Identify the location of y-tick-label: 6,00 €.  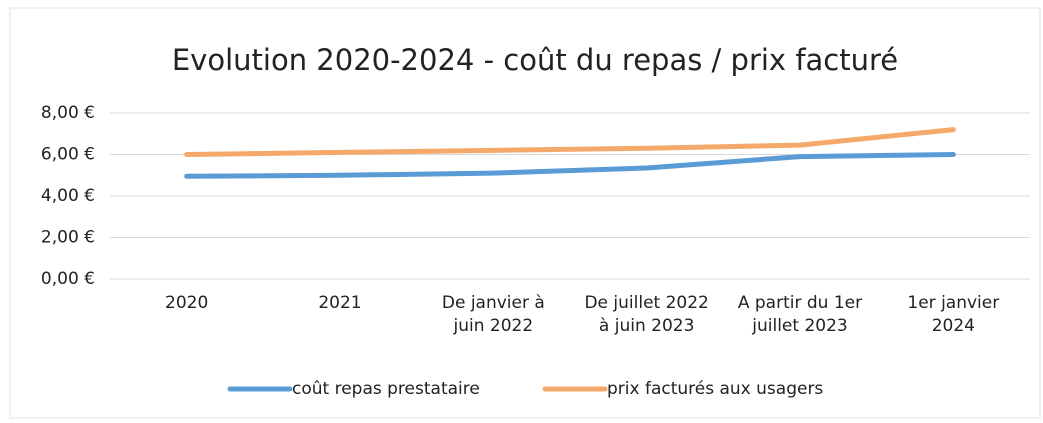
(68, 155).